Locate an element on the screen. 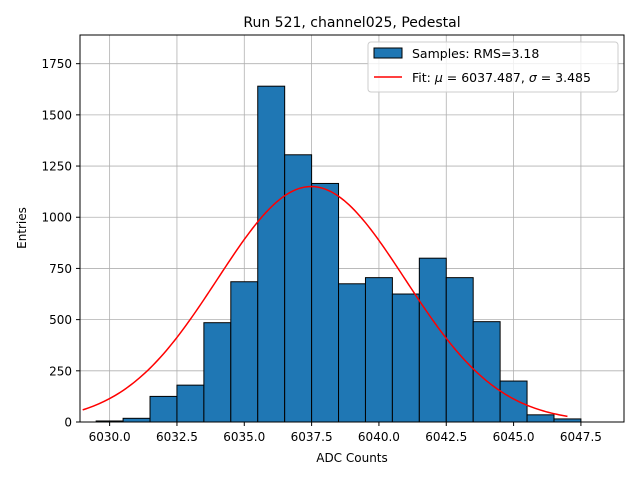 Image resolution: width=640 pixels, height=480 pixels. y-tick-label-7: 1750 is located at coordinates (56, 64).